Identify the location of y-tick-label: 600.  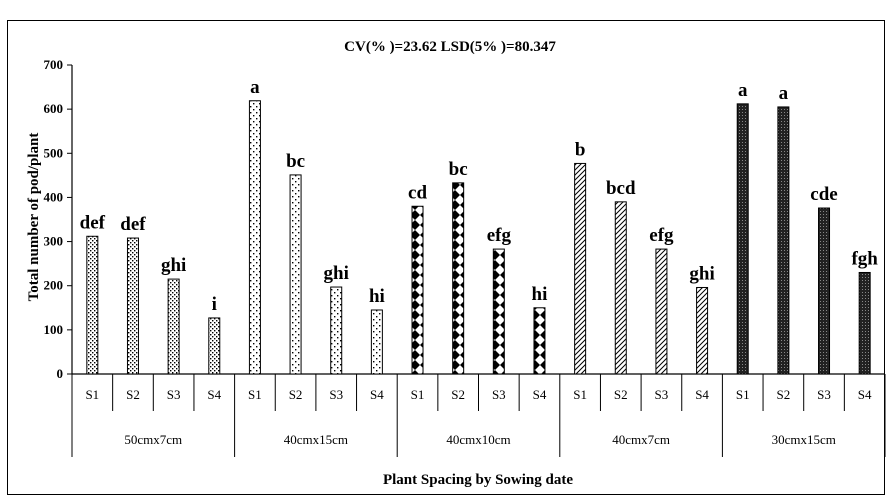
(54, 108).